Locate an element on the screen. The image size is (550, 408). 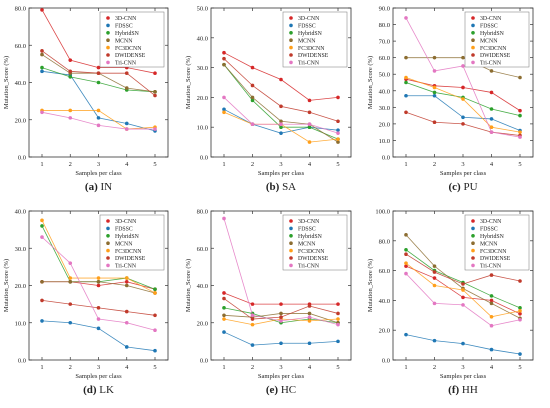
caption-letter: (c) is located at coordinates (454, 187).